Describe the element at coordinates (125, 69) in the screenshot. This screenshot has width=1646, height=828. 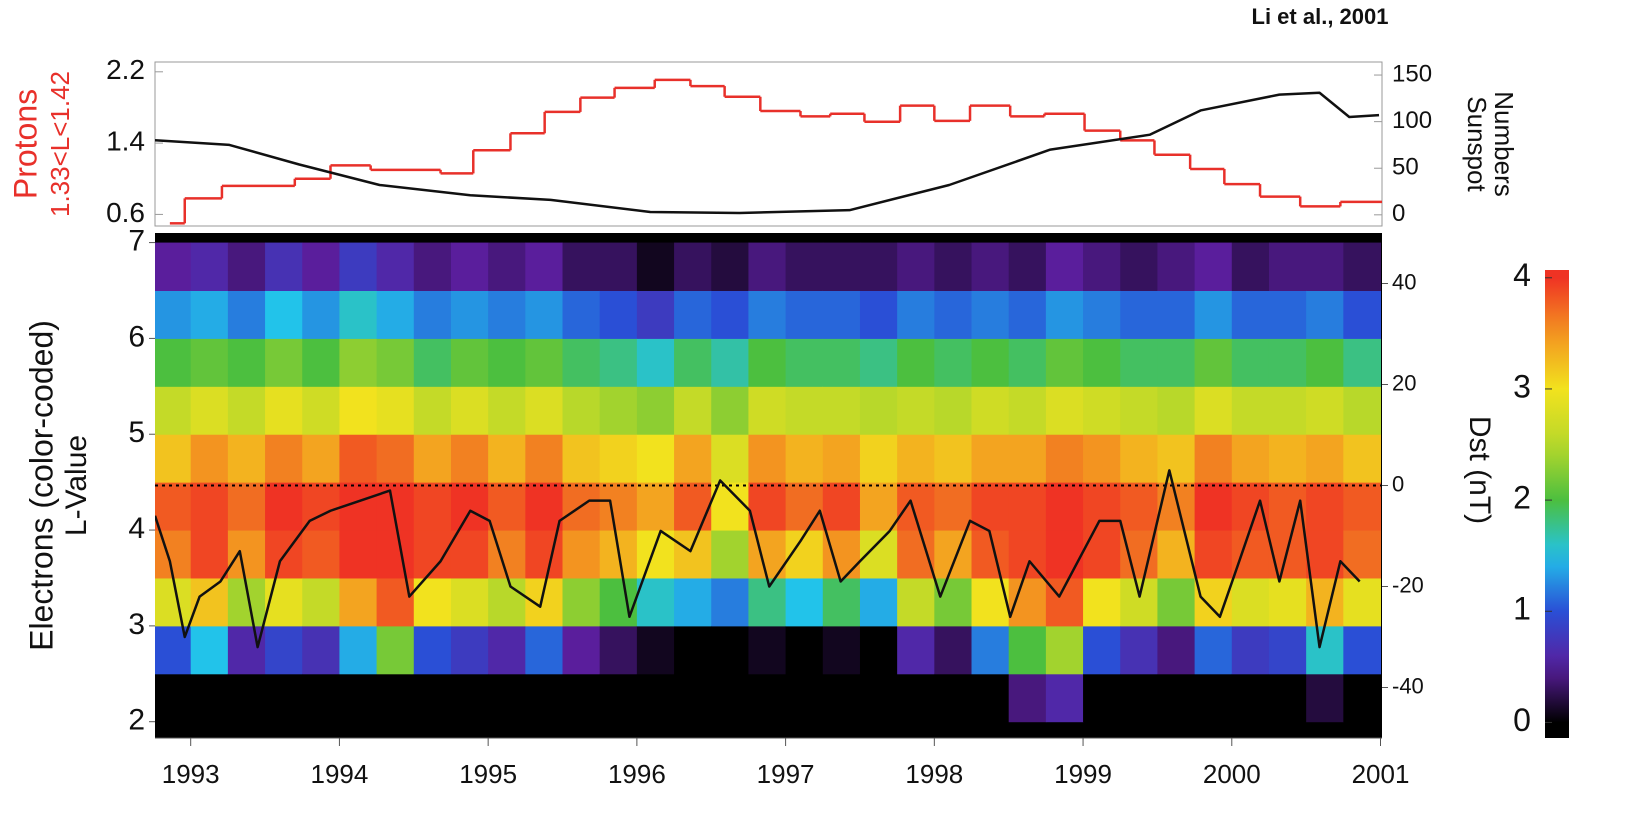
I see `y-tick-label: 2.2` at that location.